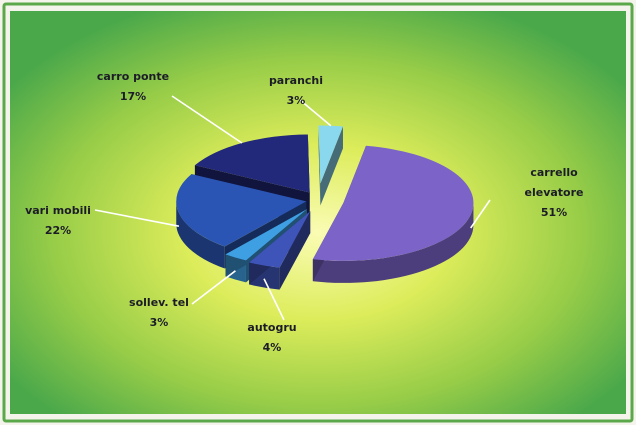 Image resolution: width=636 pixels, height=425 pixels. I want to click on slice-category-label-carrello-elevatore: carrello, so click(554, 172).